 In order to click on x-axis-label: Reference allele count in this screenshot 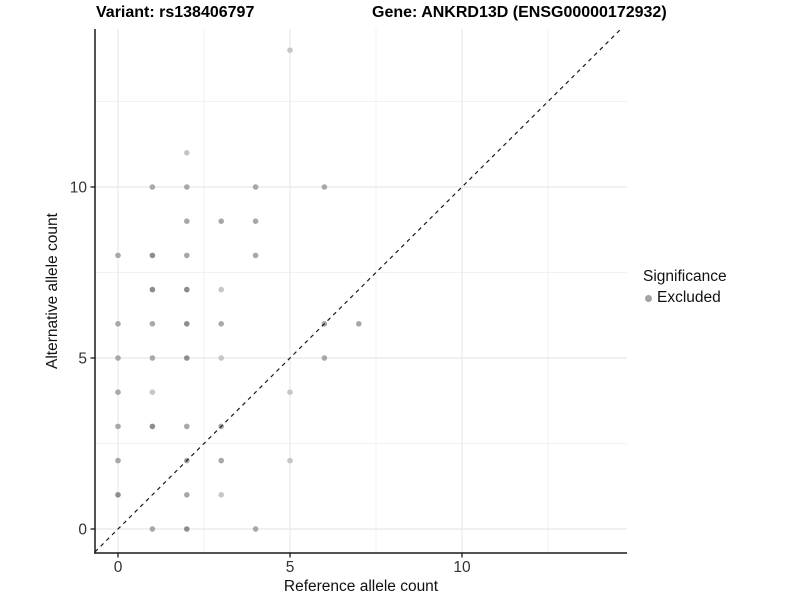, I will do `click(361, 586)`.